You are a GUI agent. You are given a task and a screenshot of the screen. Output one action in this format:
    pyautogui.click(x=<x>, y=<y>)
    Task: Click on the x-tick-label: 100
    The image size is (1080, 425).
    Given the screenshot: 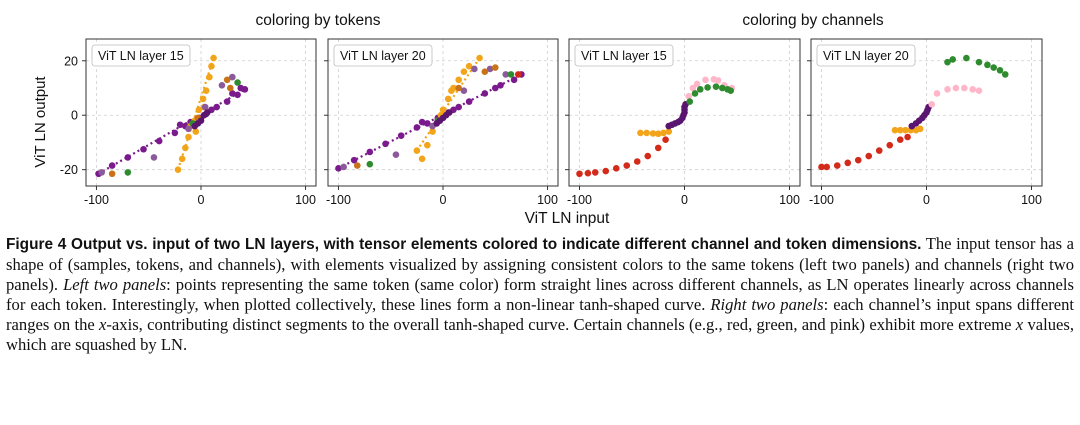 What is the action you would take?
    pyautogui.click(x=305, y=200)
    